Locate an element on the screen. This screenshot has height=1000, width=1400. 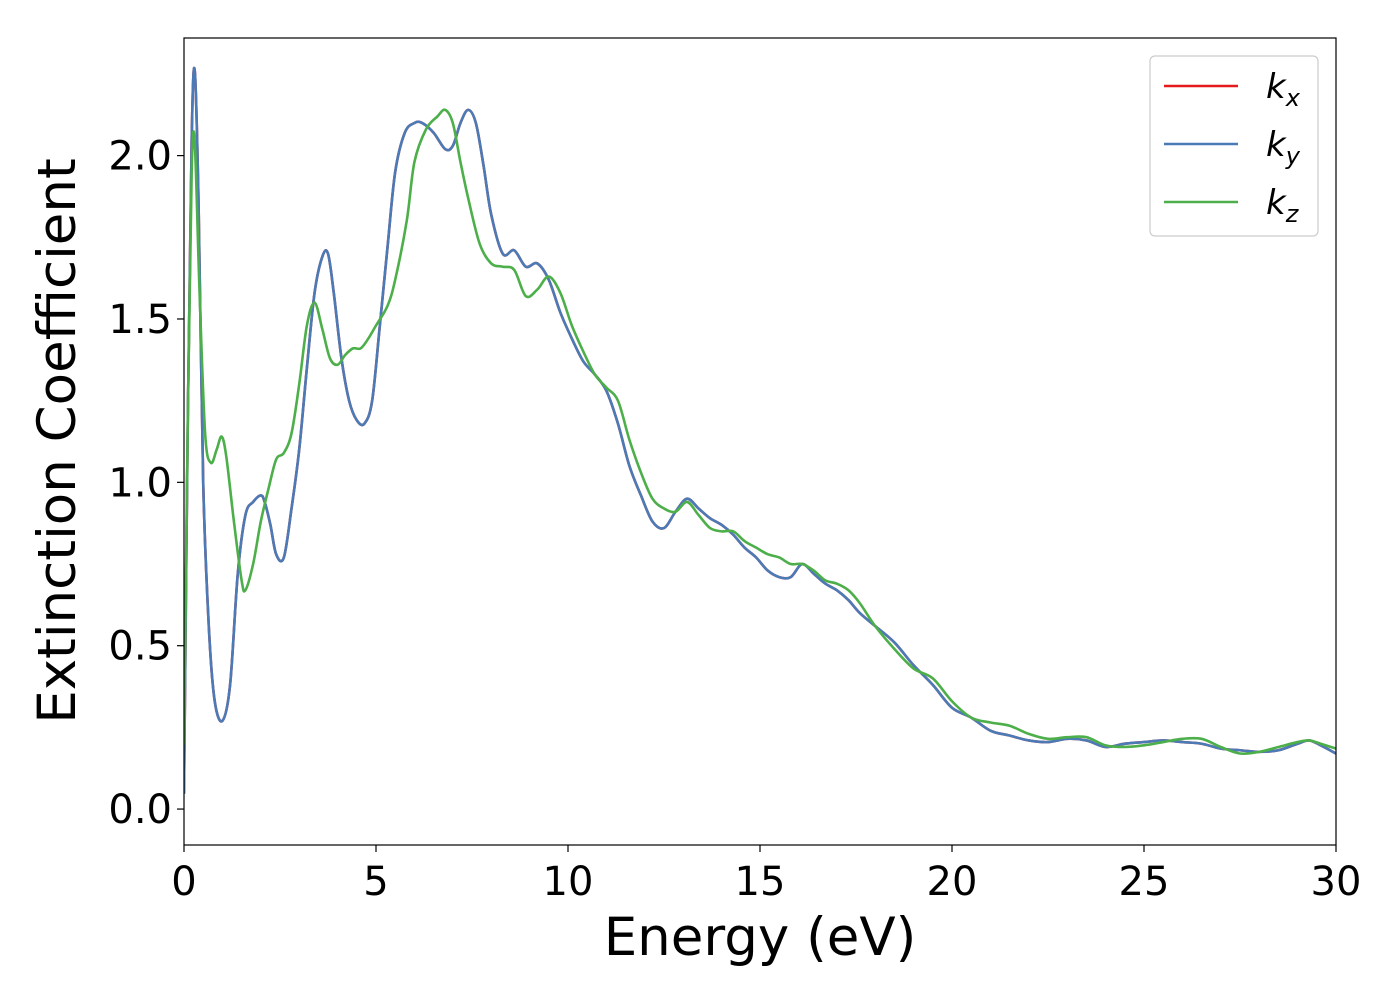
x-tick-label: 0 is located at coordinates (183, 882).